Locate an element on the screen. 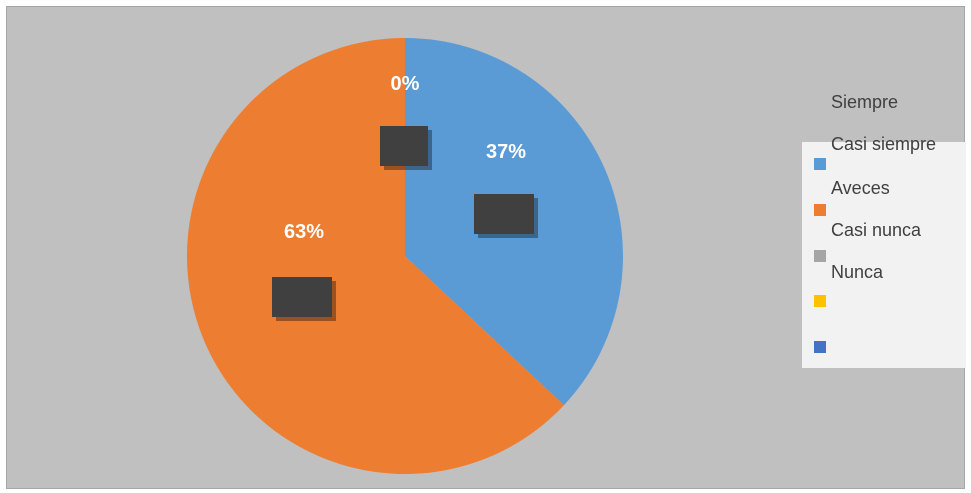  label-box-siempre is located at coordinates (404, 146).